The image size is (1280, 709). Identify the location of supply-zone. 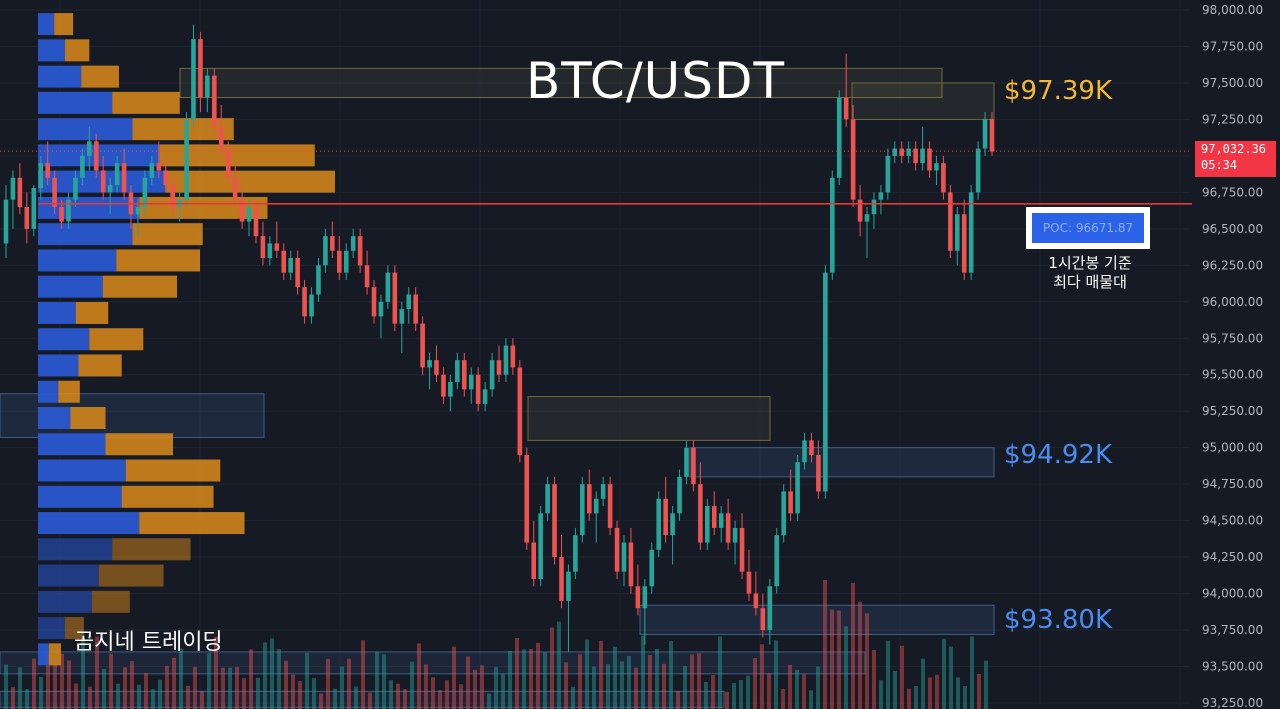
(649, 418).